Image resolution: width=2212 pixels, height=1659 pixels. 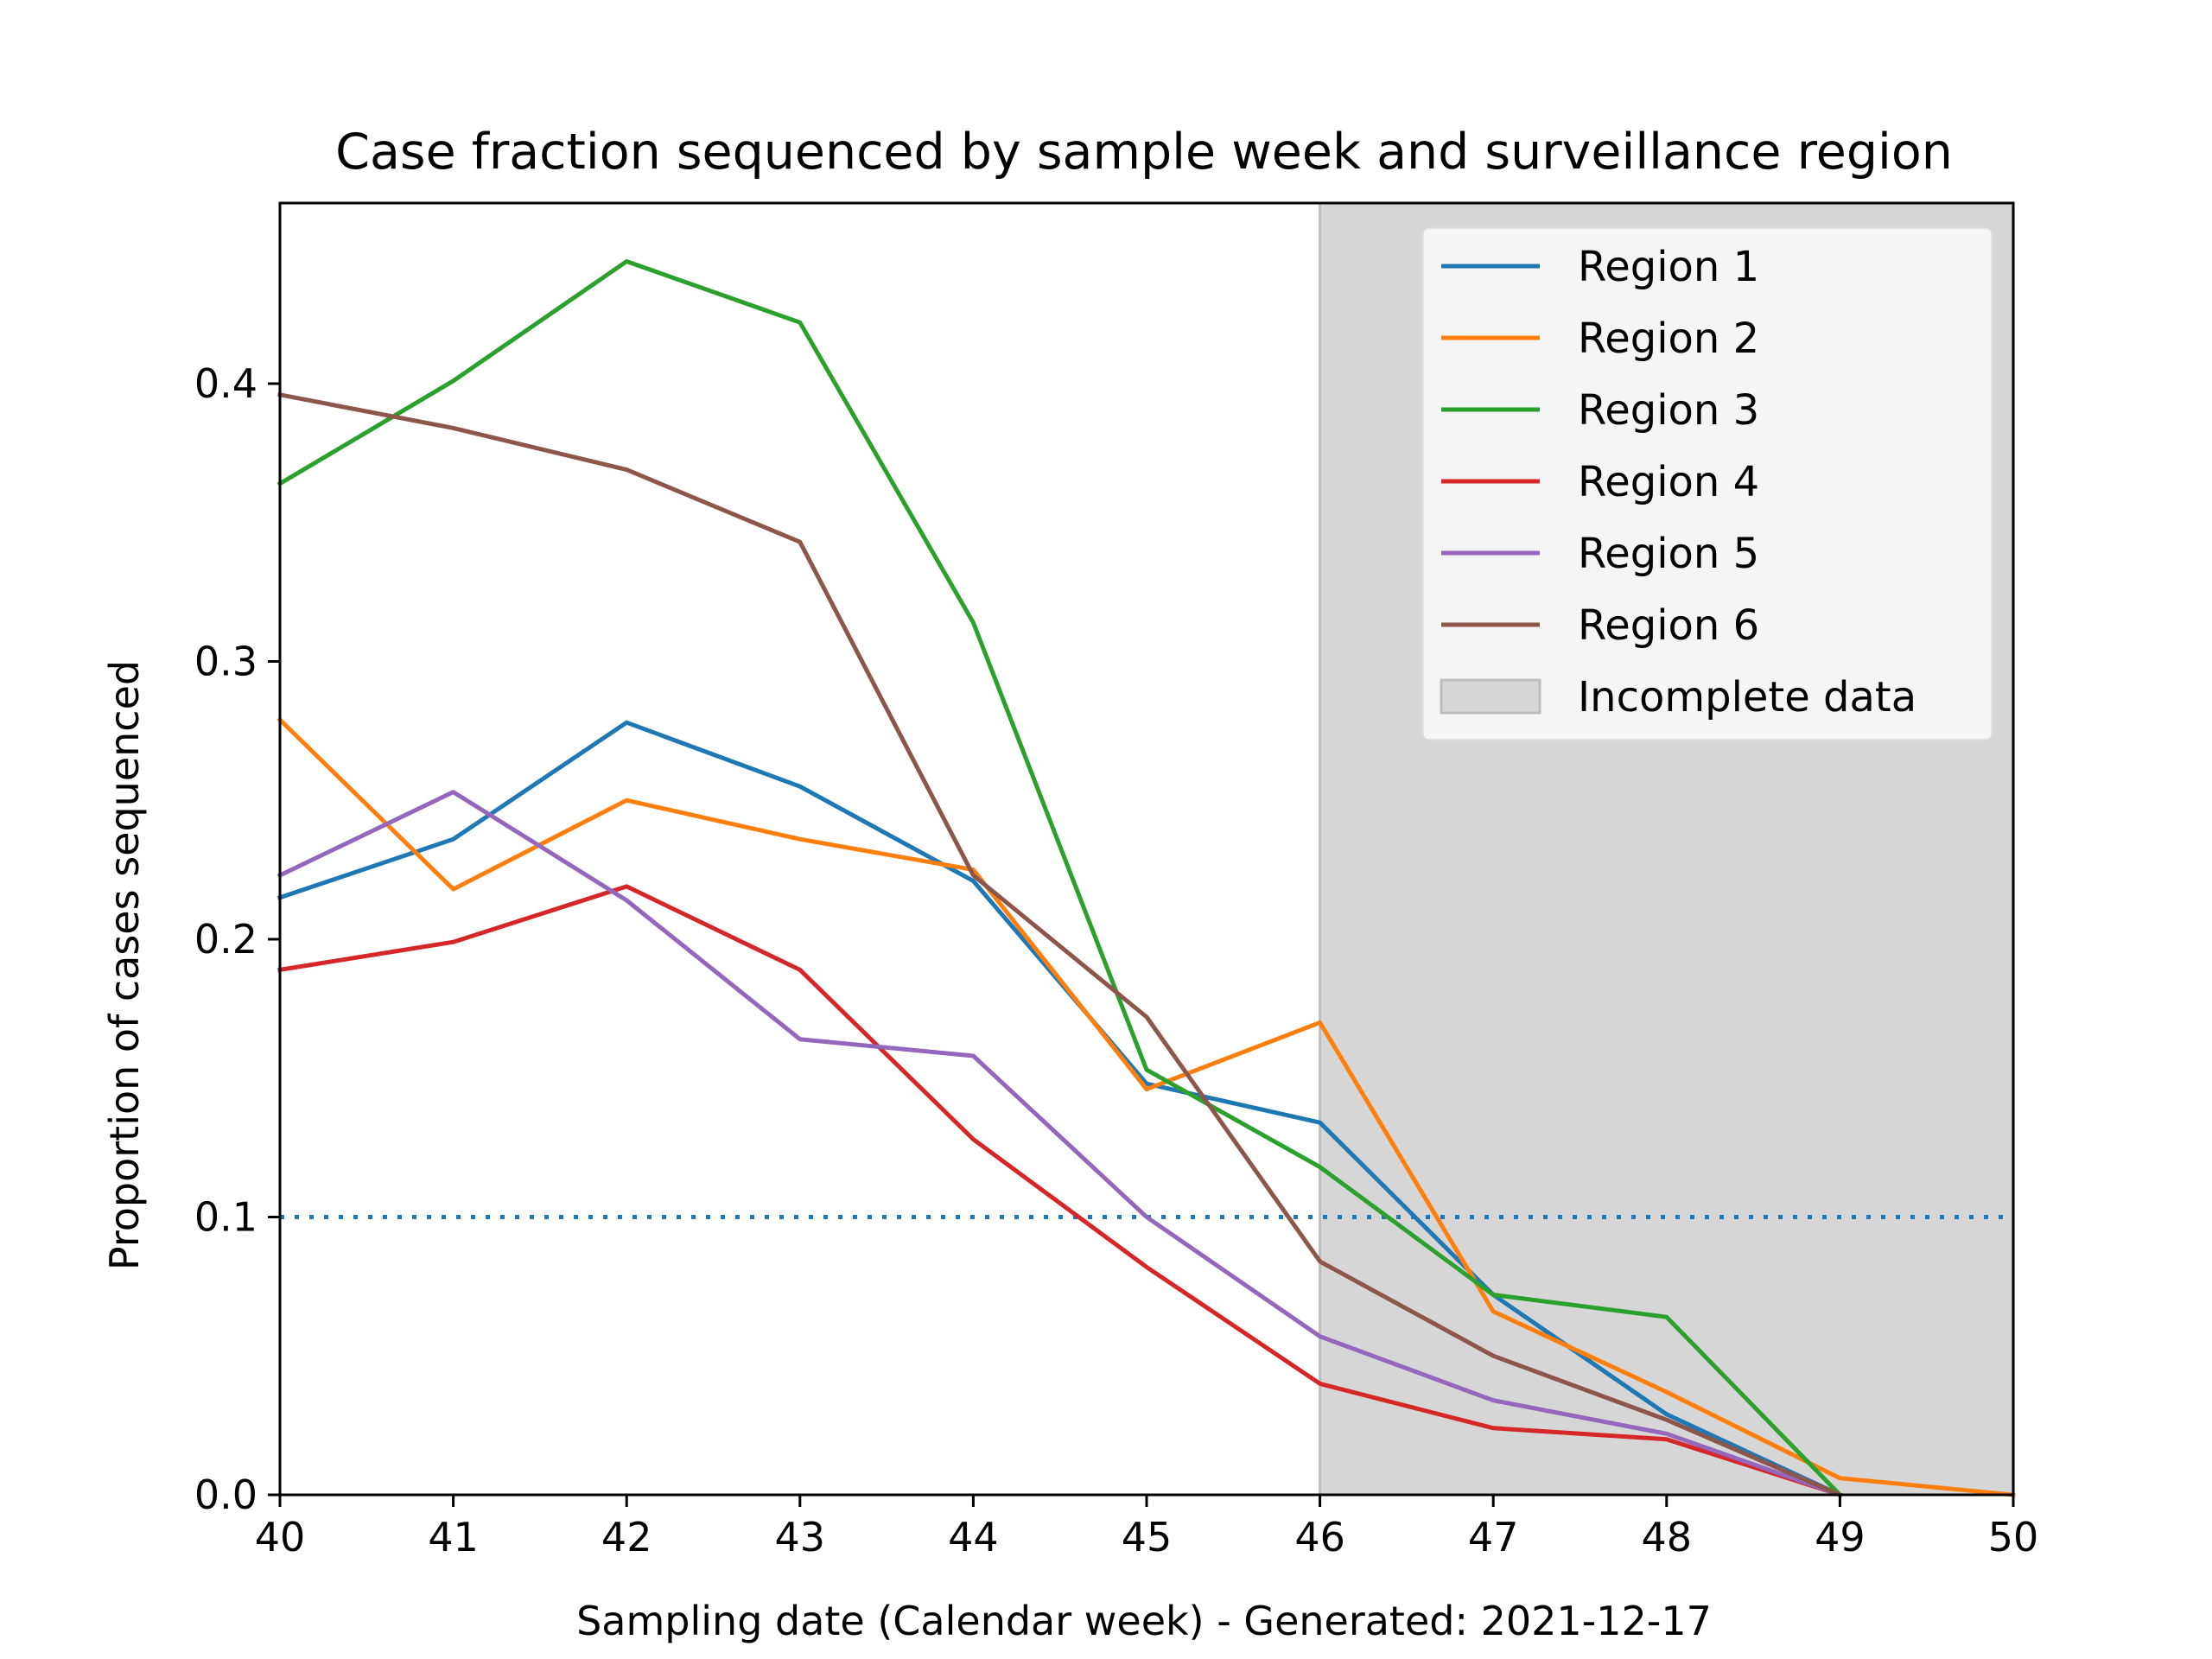 I want to click on legend-swatch-incomplete, so click(x=1490, y=696).